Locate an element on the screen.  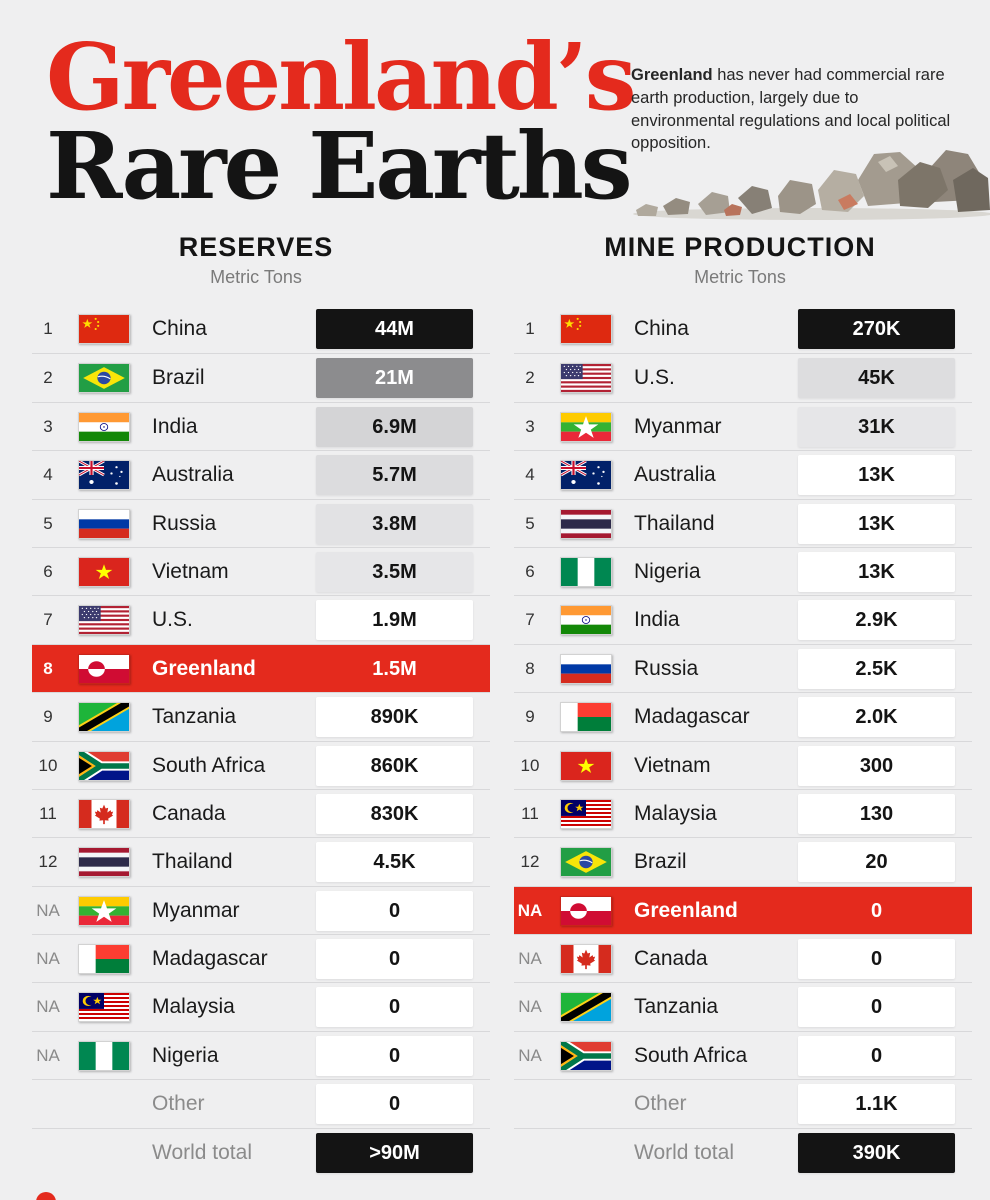
value-cell: 300 is located at coordinates (876, 765).